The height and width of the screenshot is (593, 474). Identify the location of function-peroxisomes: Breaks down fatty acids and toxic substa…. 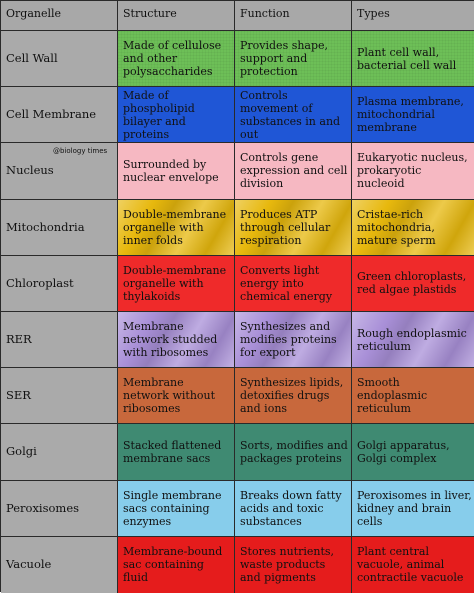
(293, 508).